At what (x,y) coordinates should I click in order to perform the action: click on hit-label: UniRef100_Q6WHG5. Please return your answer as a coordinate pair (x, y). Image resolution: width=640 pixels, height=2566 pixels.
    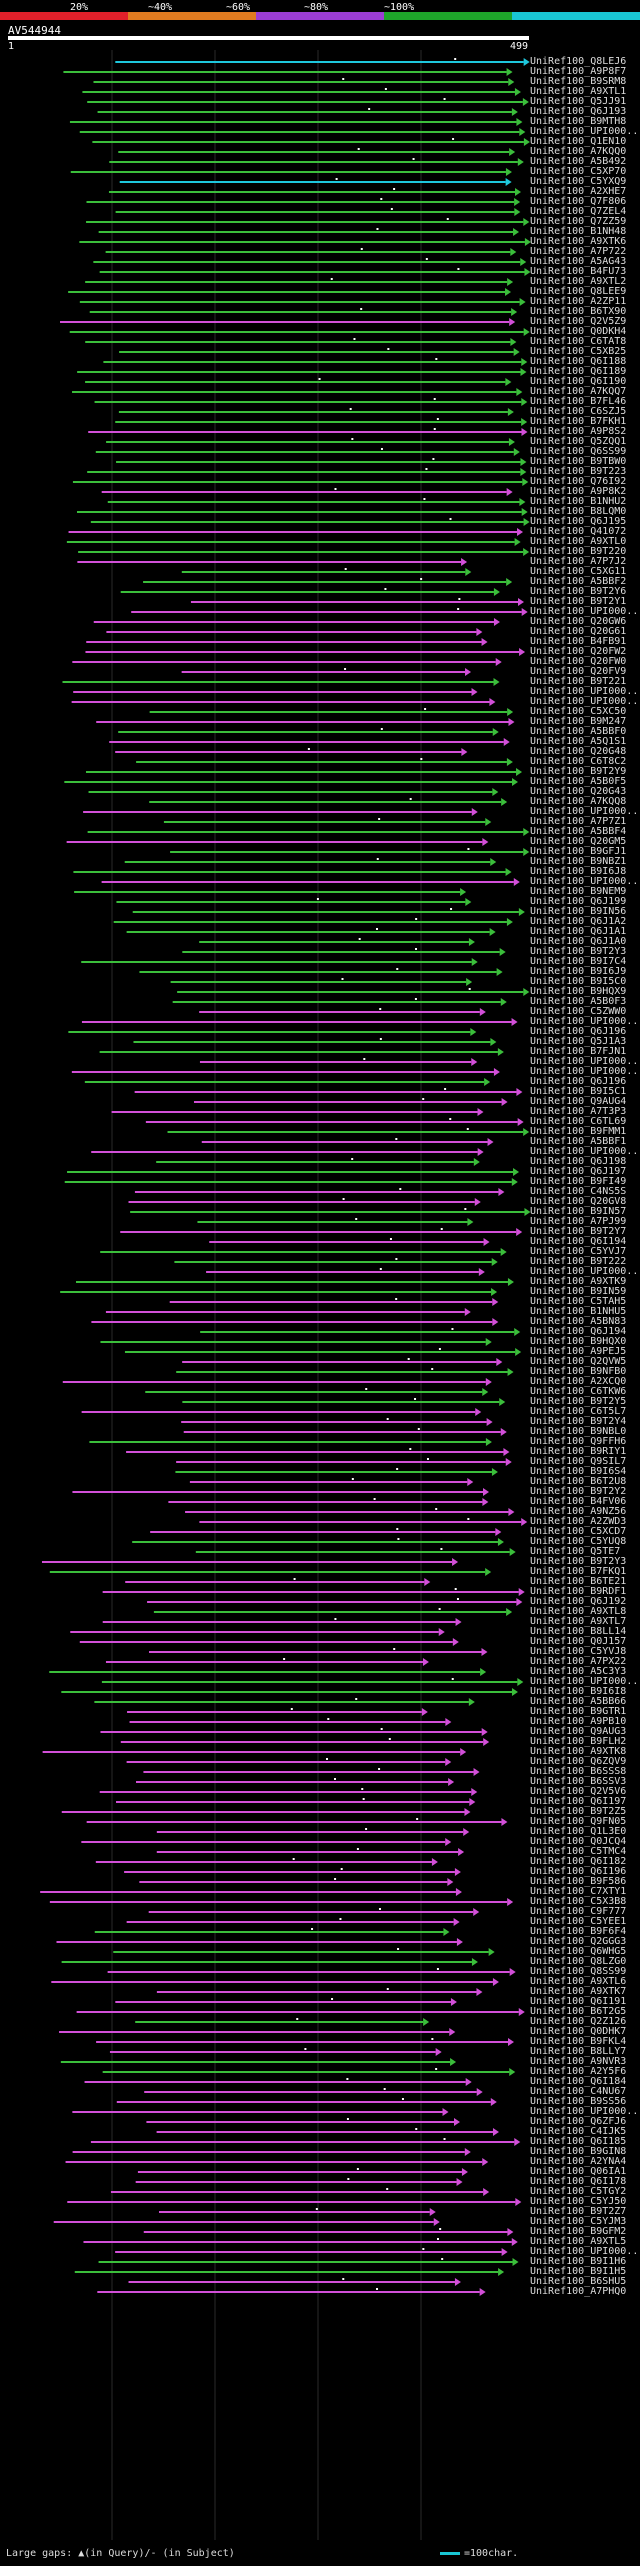
    Looking at the image, I should click on (578, 1951).